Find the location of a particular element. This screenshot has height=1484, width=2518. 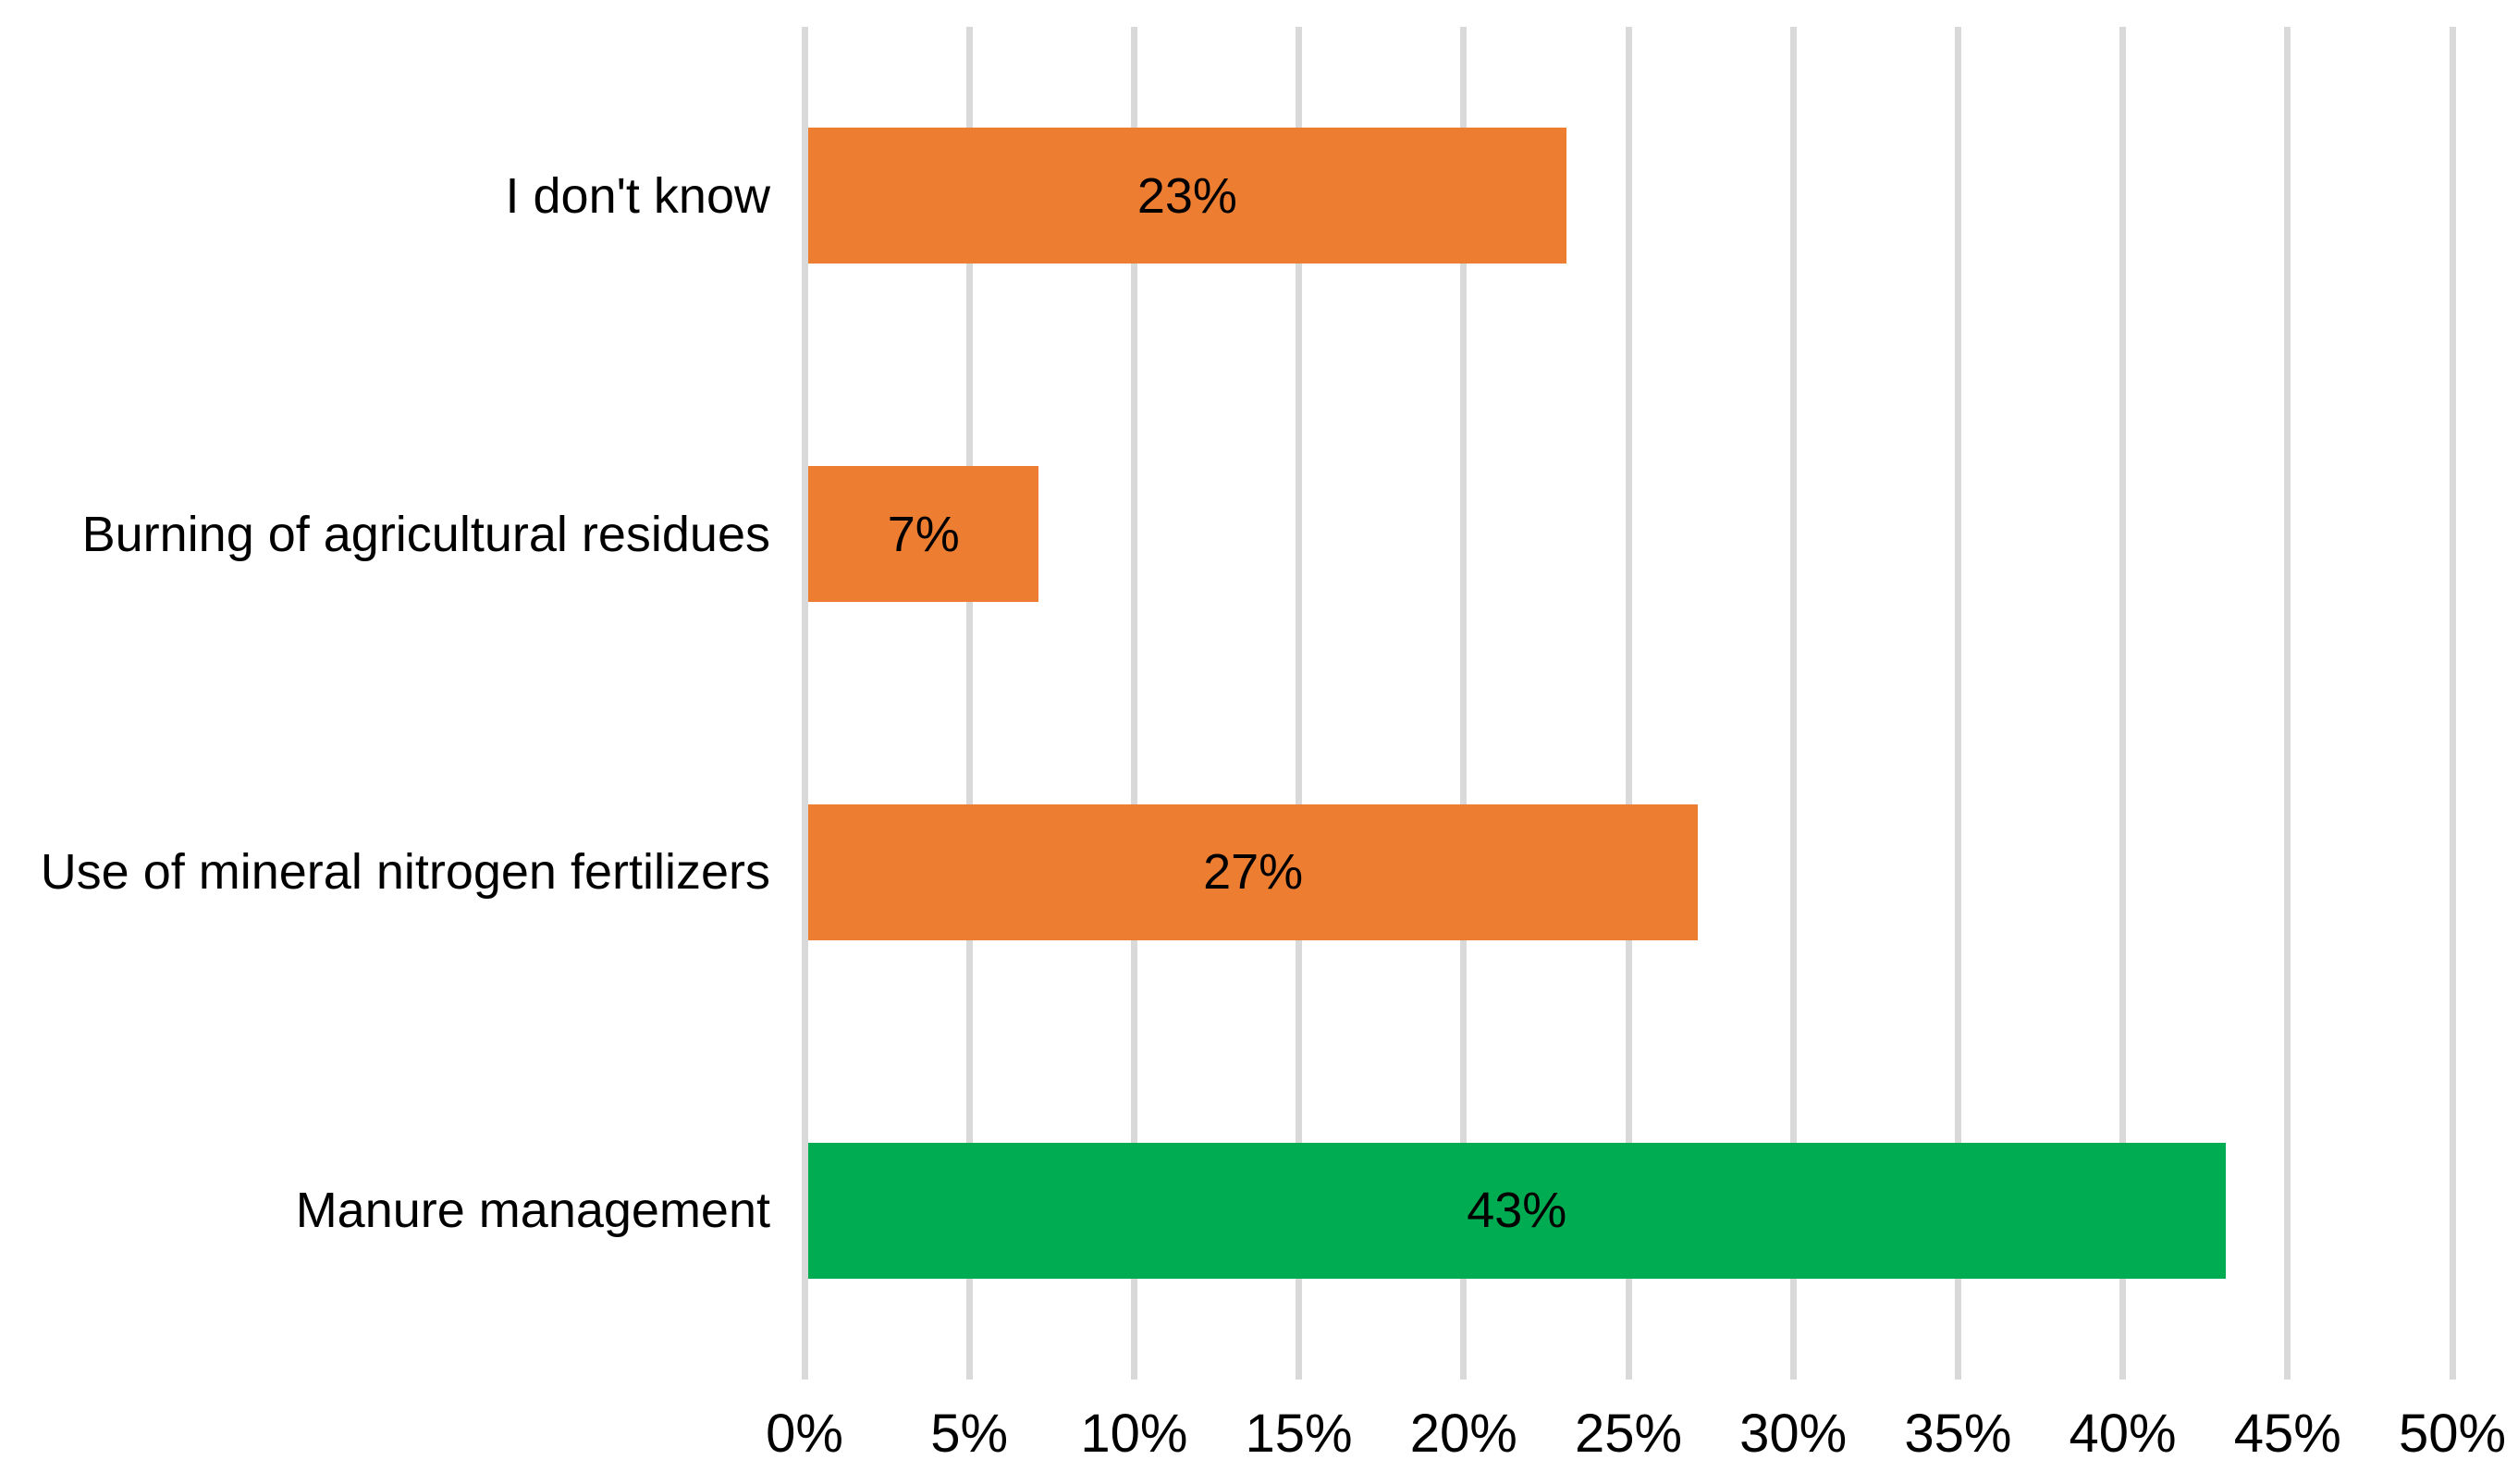

x-tick-label: 35% is located at coordinates (1958, 1434).